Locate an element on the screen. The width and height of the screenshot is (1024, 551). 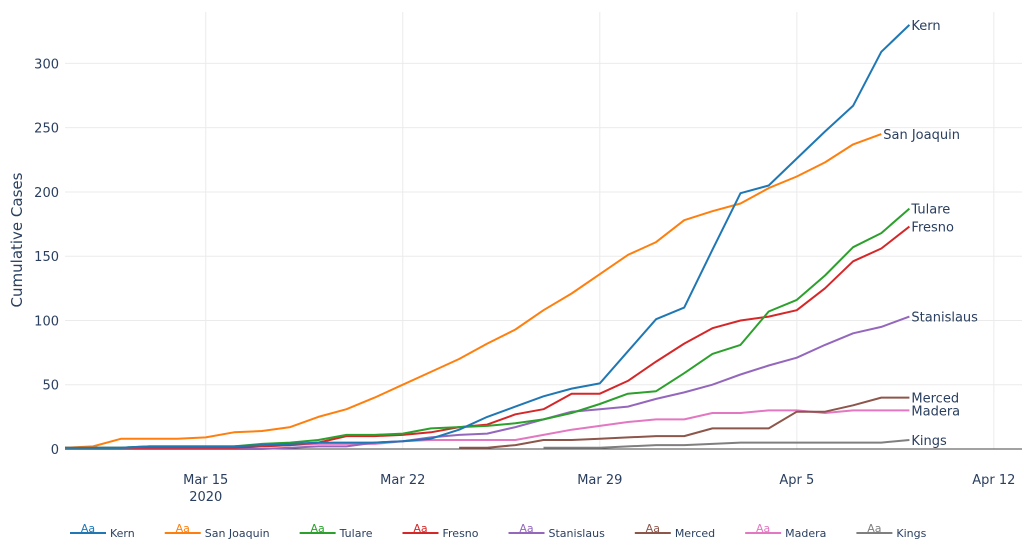
y-tick-label: 150 is located at coordinates (46, 257).